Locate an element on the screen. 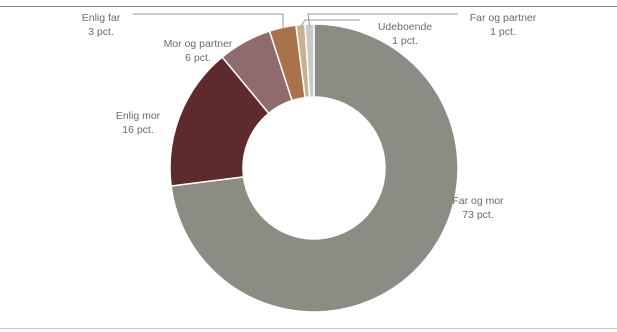 The image size is (617, 332). leader-lines is located at coordinates (295, 21).